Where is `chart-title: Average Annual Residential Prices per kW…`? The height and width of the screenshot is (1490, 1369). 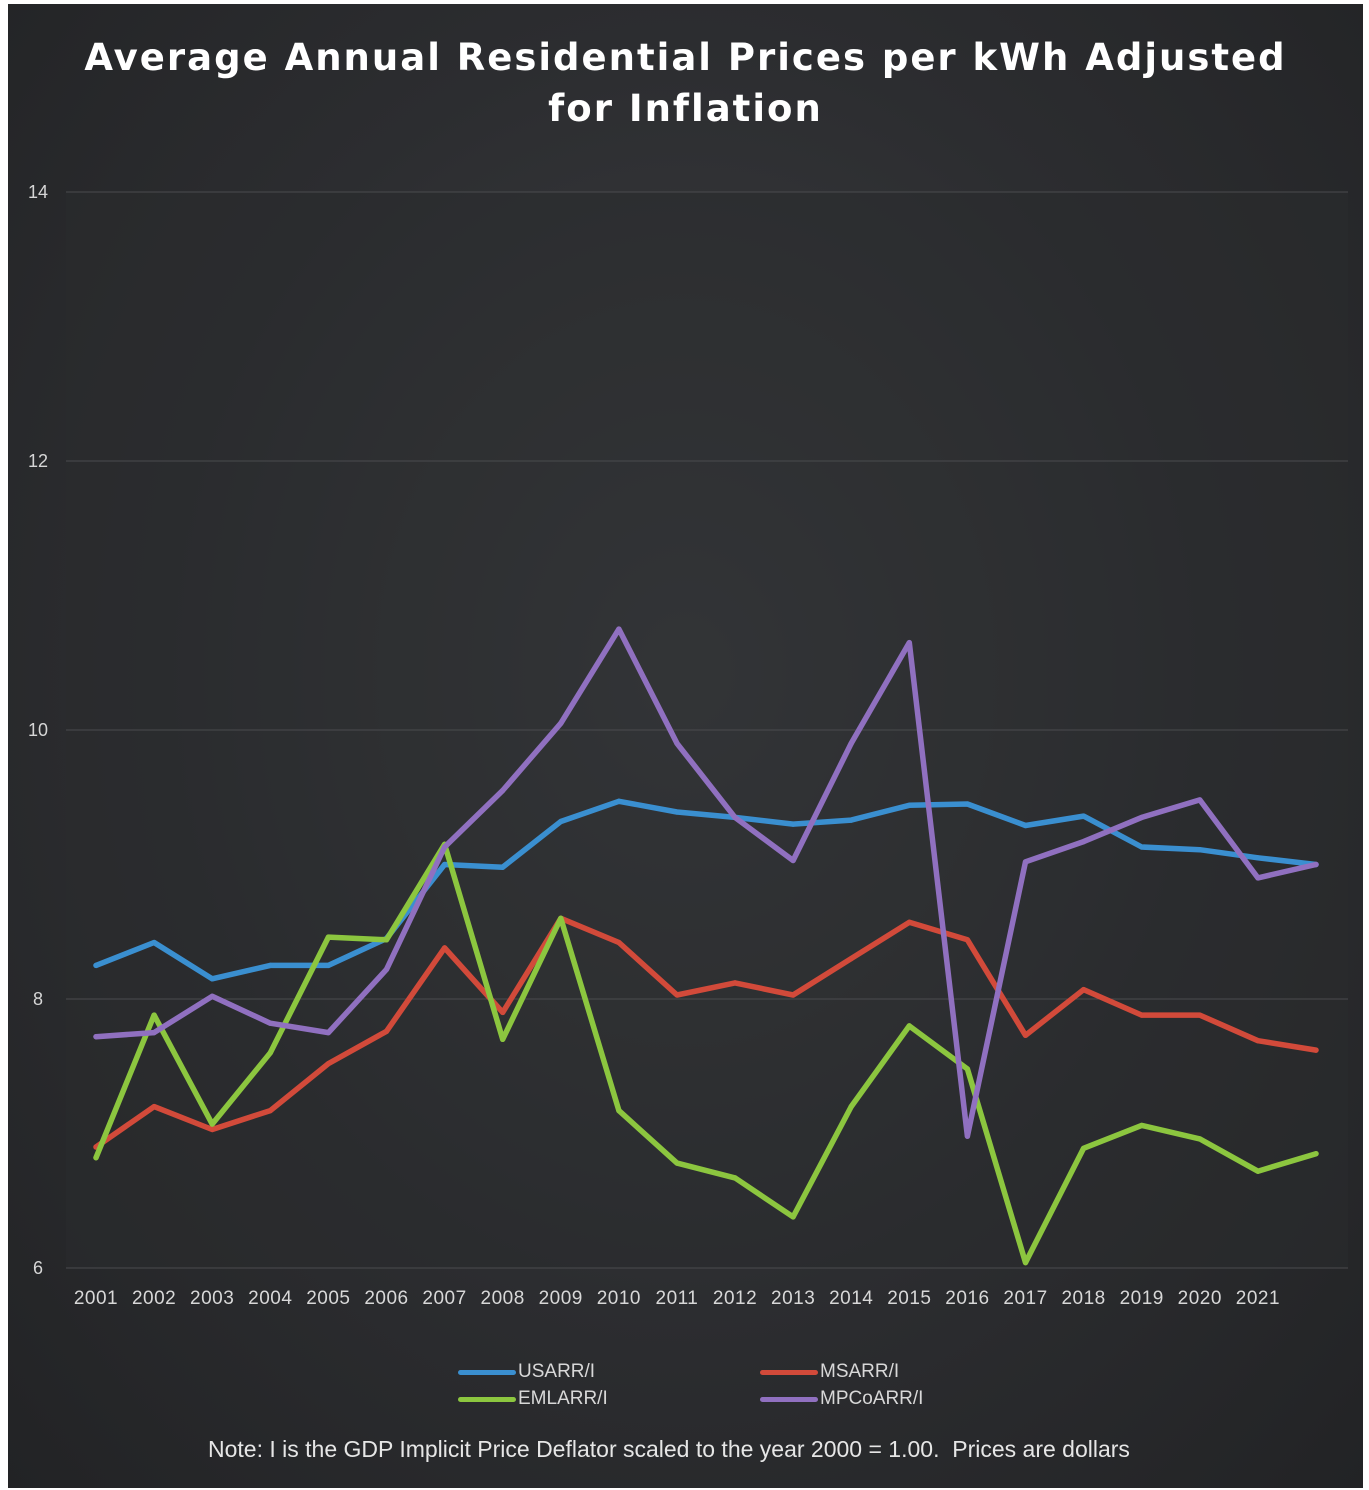
chart-title: Average Annual Residential Prices per kW… is located at coordinates (685, 83).